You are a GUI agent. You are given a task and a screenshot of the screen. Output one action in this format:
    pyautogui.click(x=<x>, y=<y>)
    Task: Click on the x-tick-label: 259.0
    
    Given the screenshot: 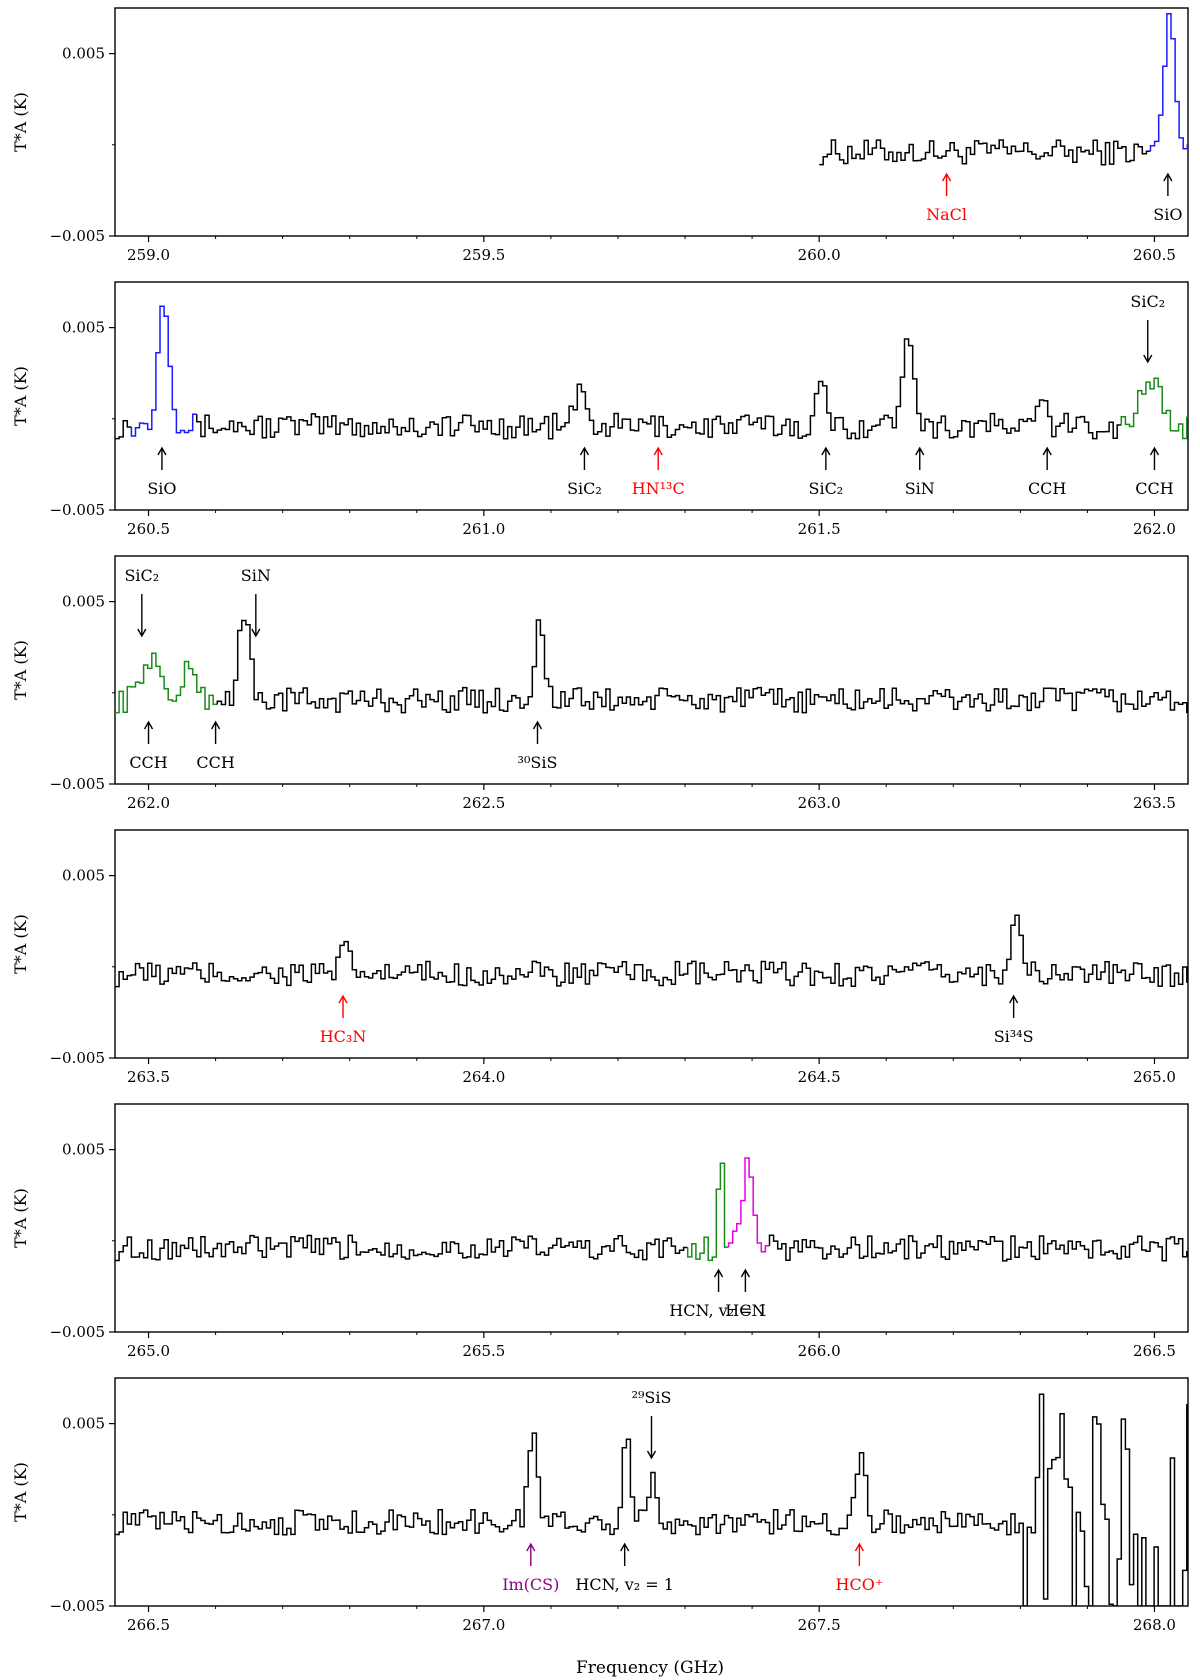 What is the action you would take?
    pyautogui.click(x=148, y=255)
    